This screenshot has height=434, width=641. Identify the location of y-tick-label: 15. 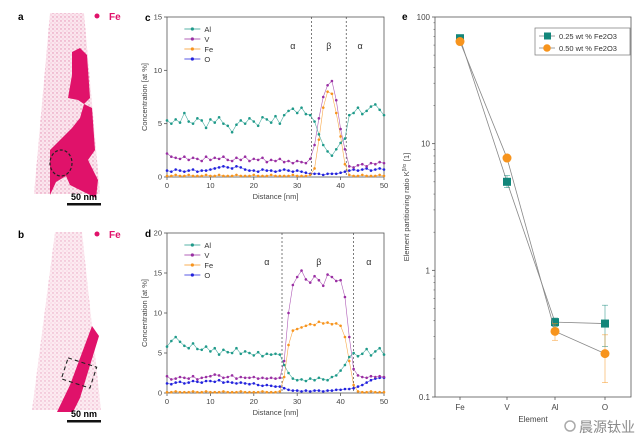
(158, 273).